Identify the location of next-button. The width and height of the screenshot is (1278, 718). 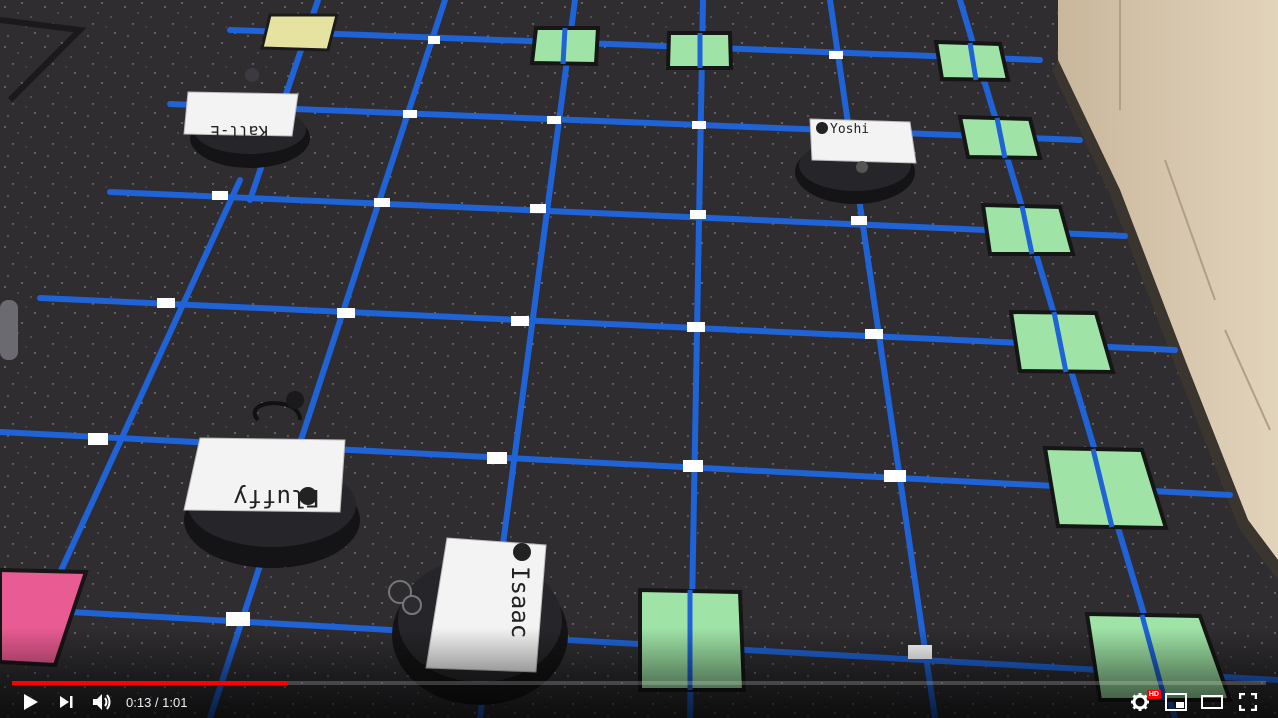
(66, 702).